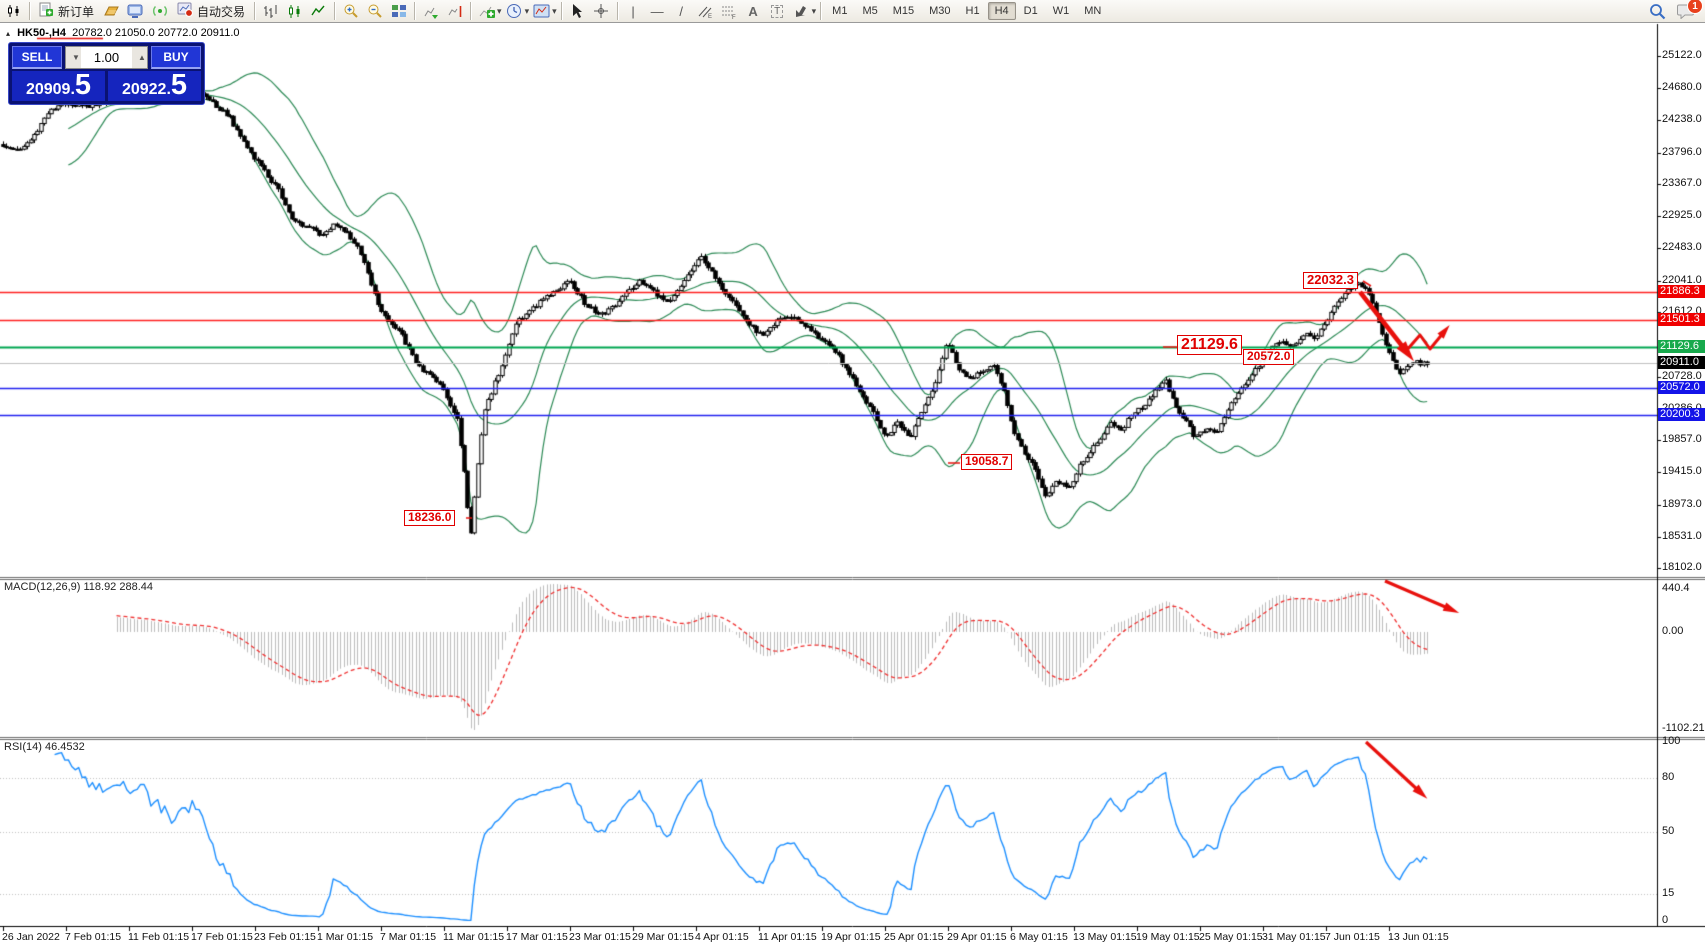  What do you see at coordinates (1673, 630) in the screenshot?
I see `macd-scale-zero: 0.00` at bounding box center [1673, 630].